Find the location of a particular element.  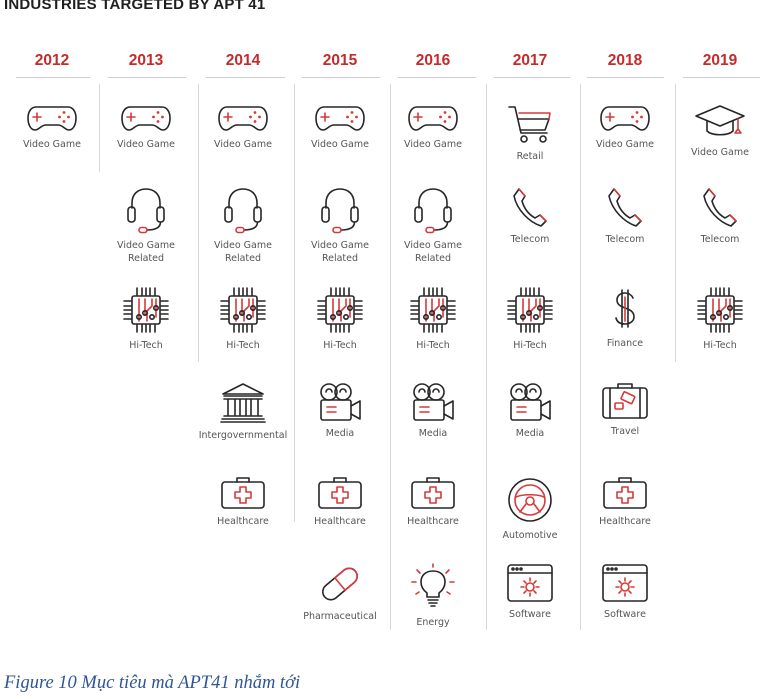

industry-label: Retail is located at coordinates (530, 156).